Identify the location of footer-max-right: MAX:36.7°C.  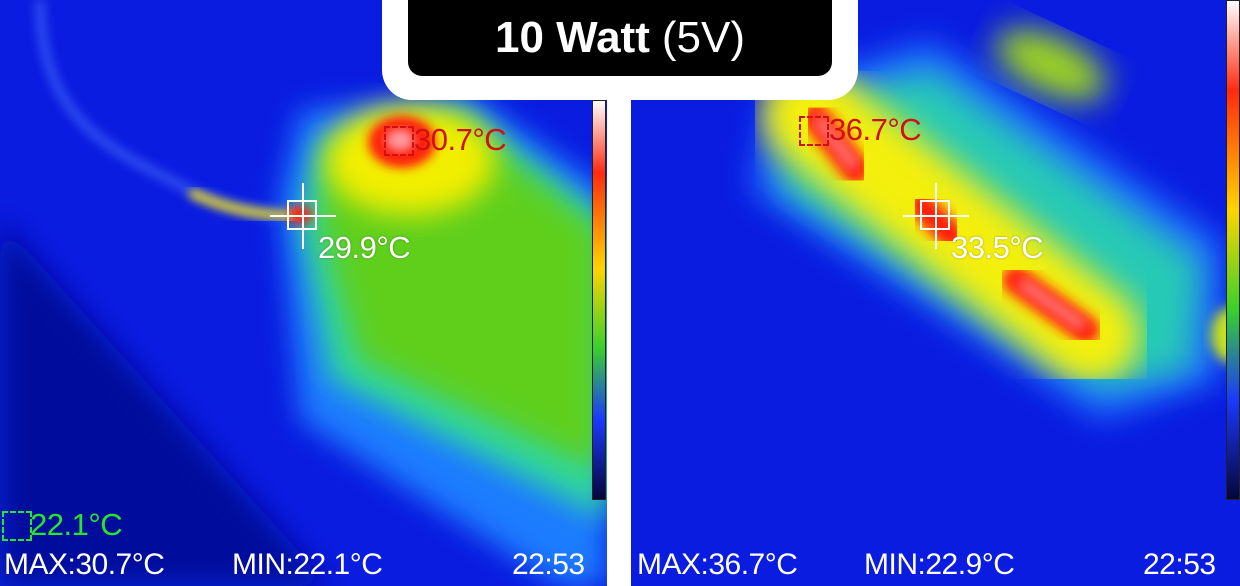
(717, 564).